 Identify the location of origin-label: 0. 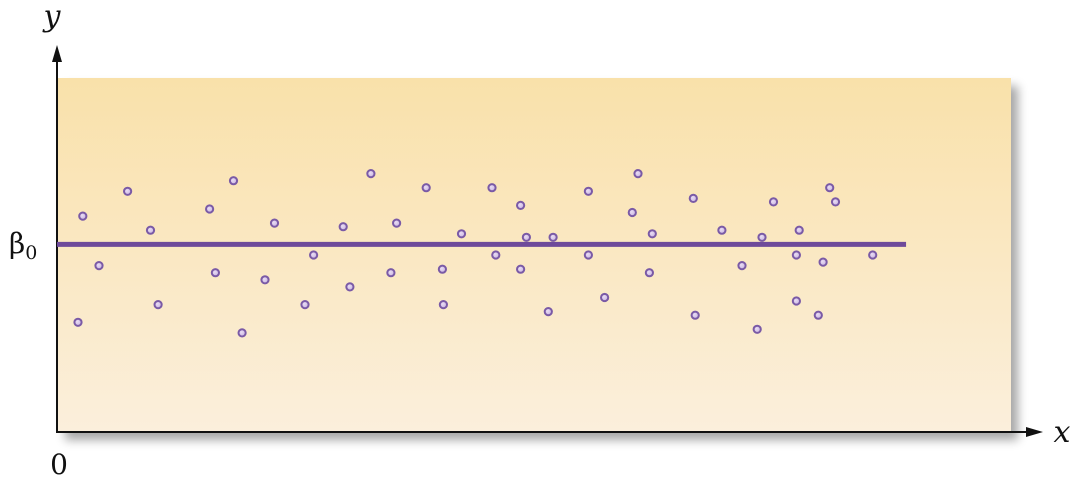
(59, 464).